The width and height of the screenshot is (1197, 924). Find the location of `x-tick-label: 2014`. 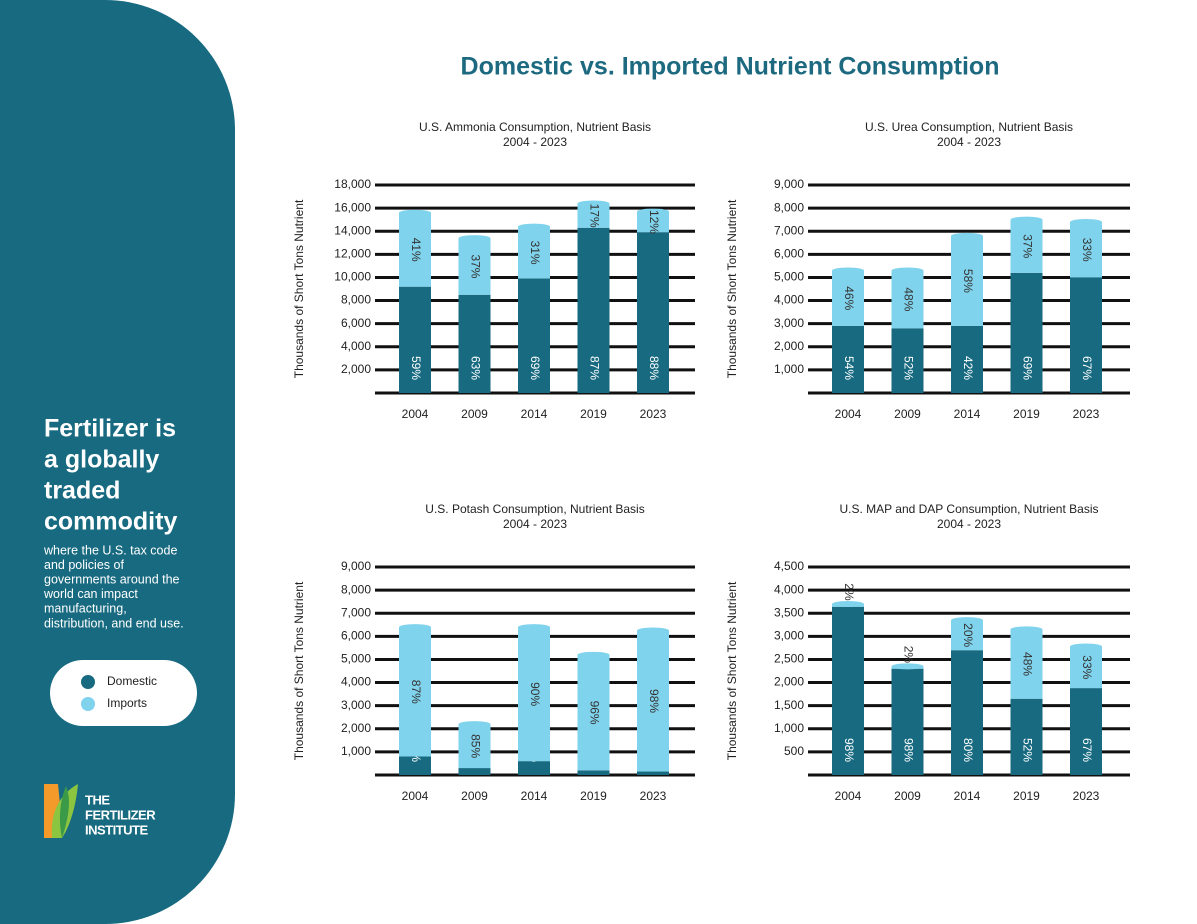

x-tick-label: 2014 is located at coordinates (534, 796).